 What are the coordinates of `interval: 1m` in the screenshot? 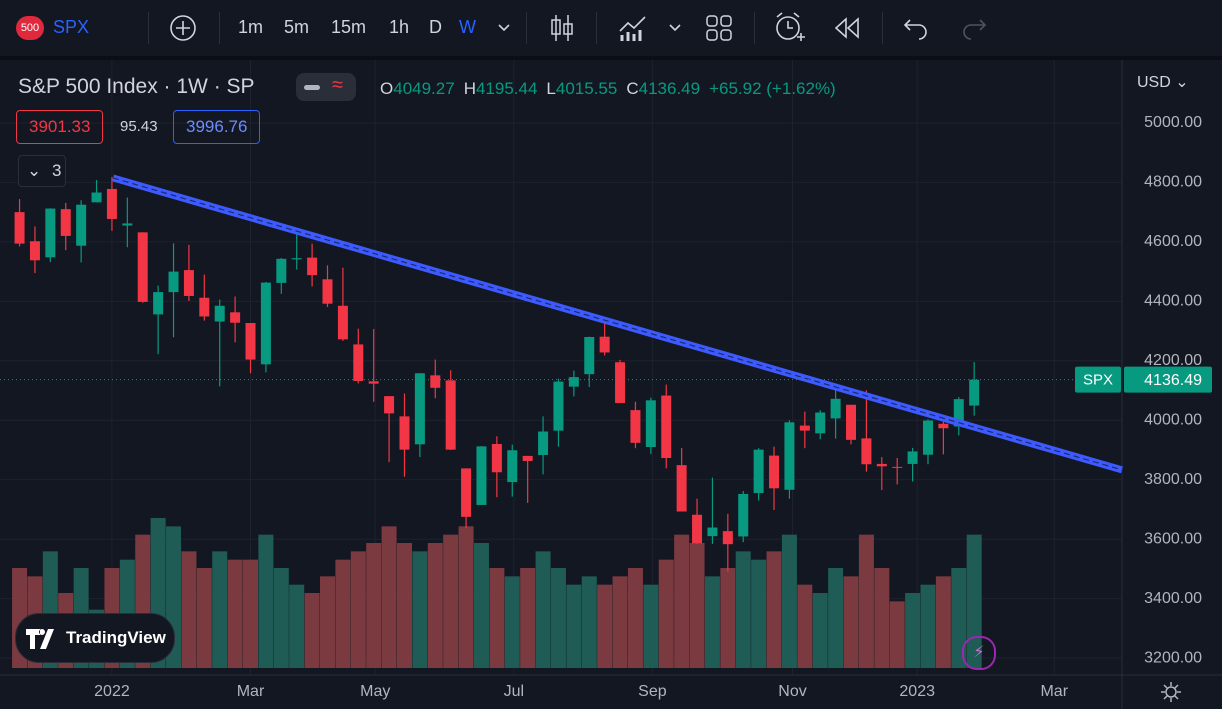 It's located at (251, 27).